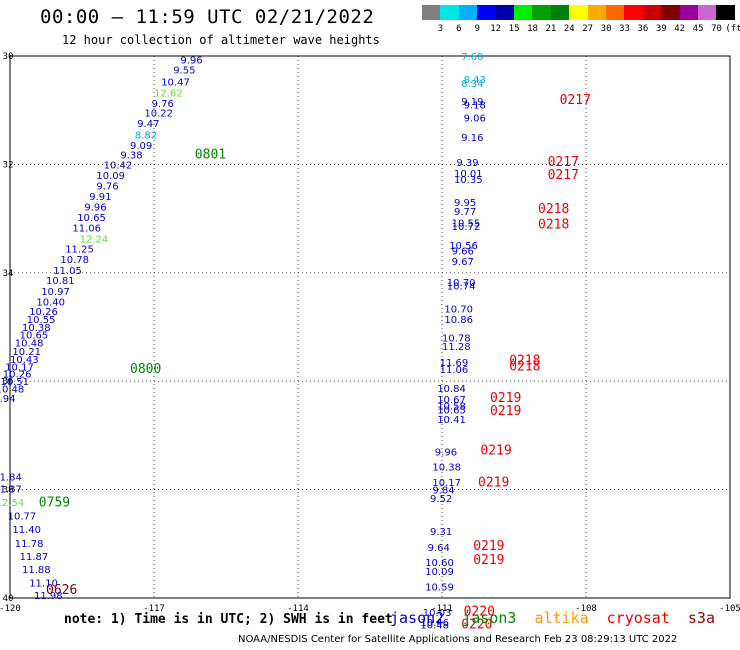  I want to click on page-title: 00:00 – 11:59 UTC 02/21/2022, so click(207, 17).